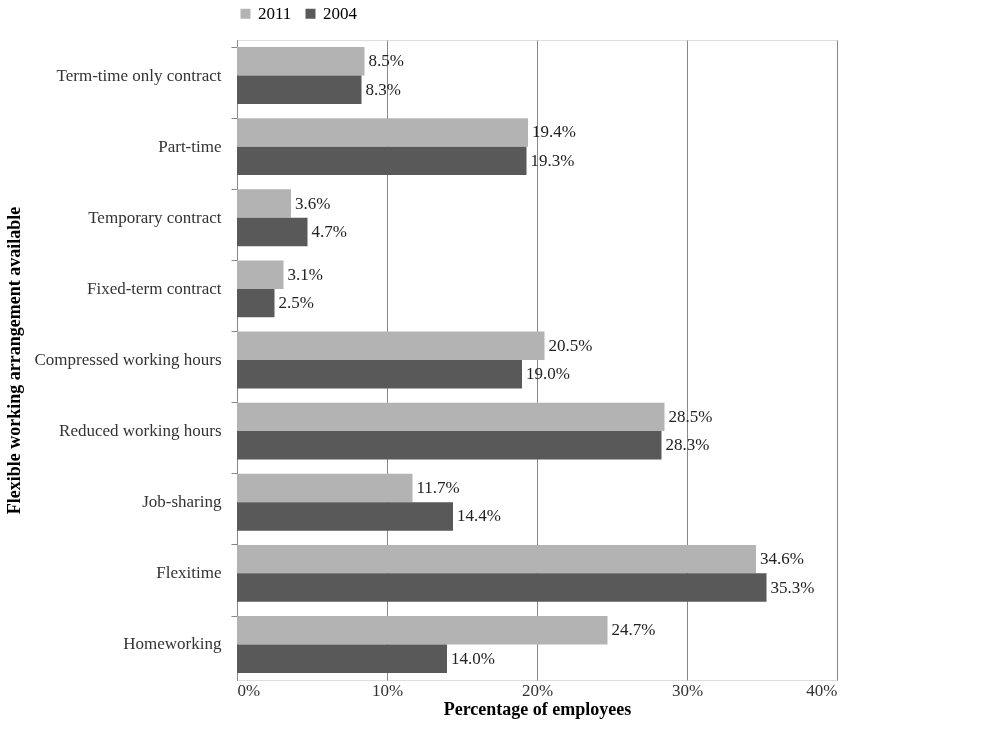 This screenshot has height=738, width=1007. Describe the element at coordinates (386, 61) in the screenshot. I see `data-label: 8.5%` at that location.